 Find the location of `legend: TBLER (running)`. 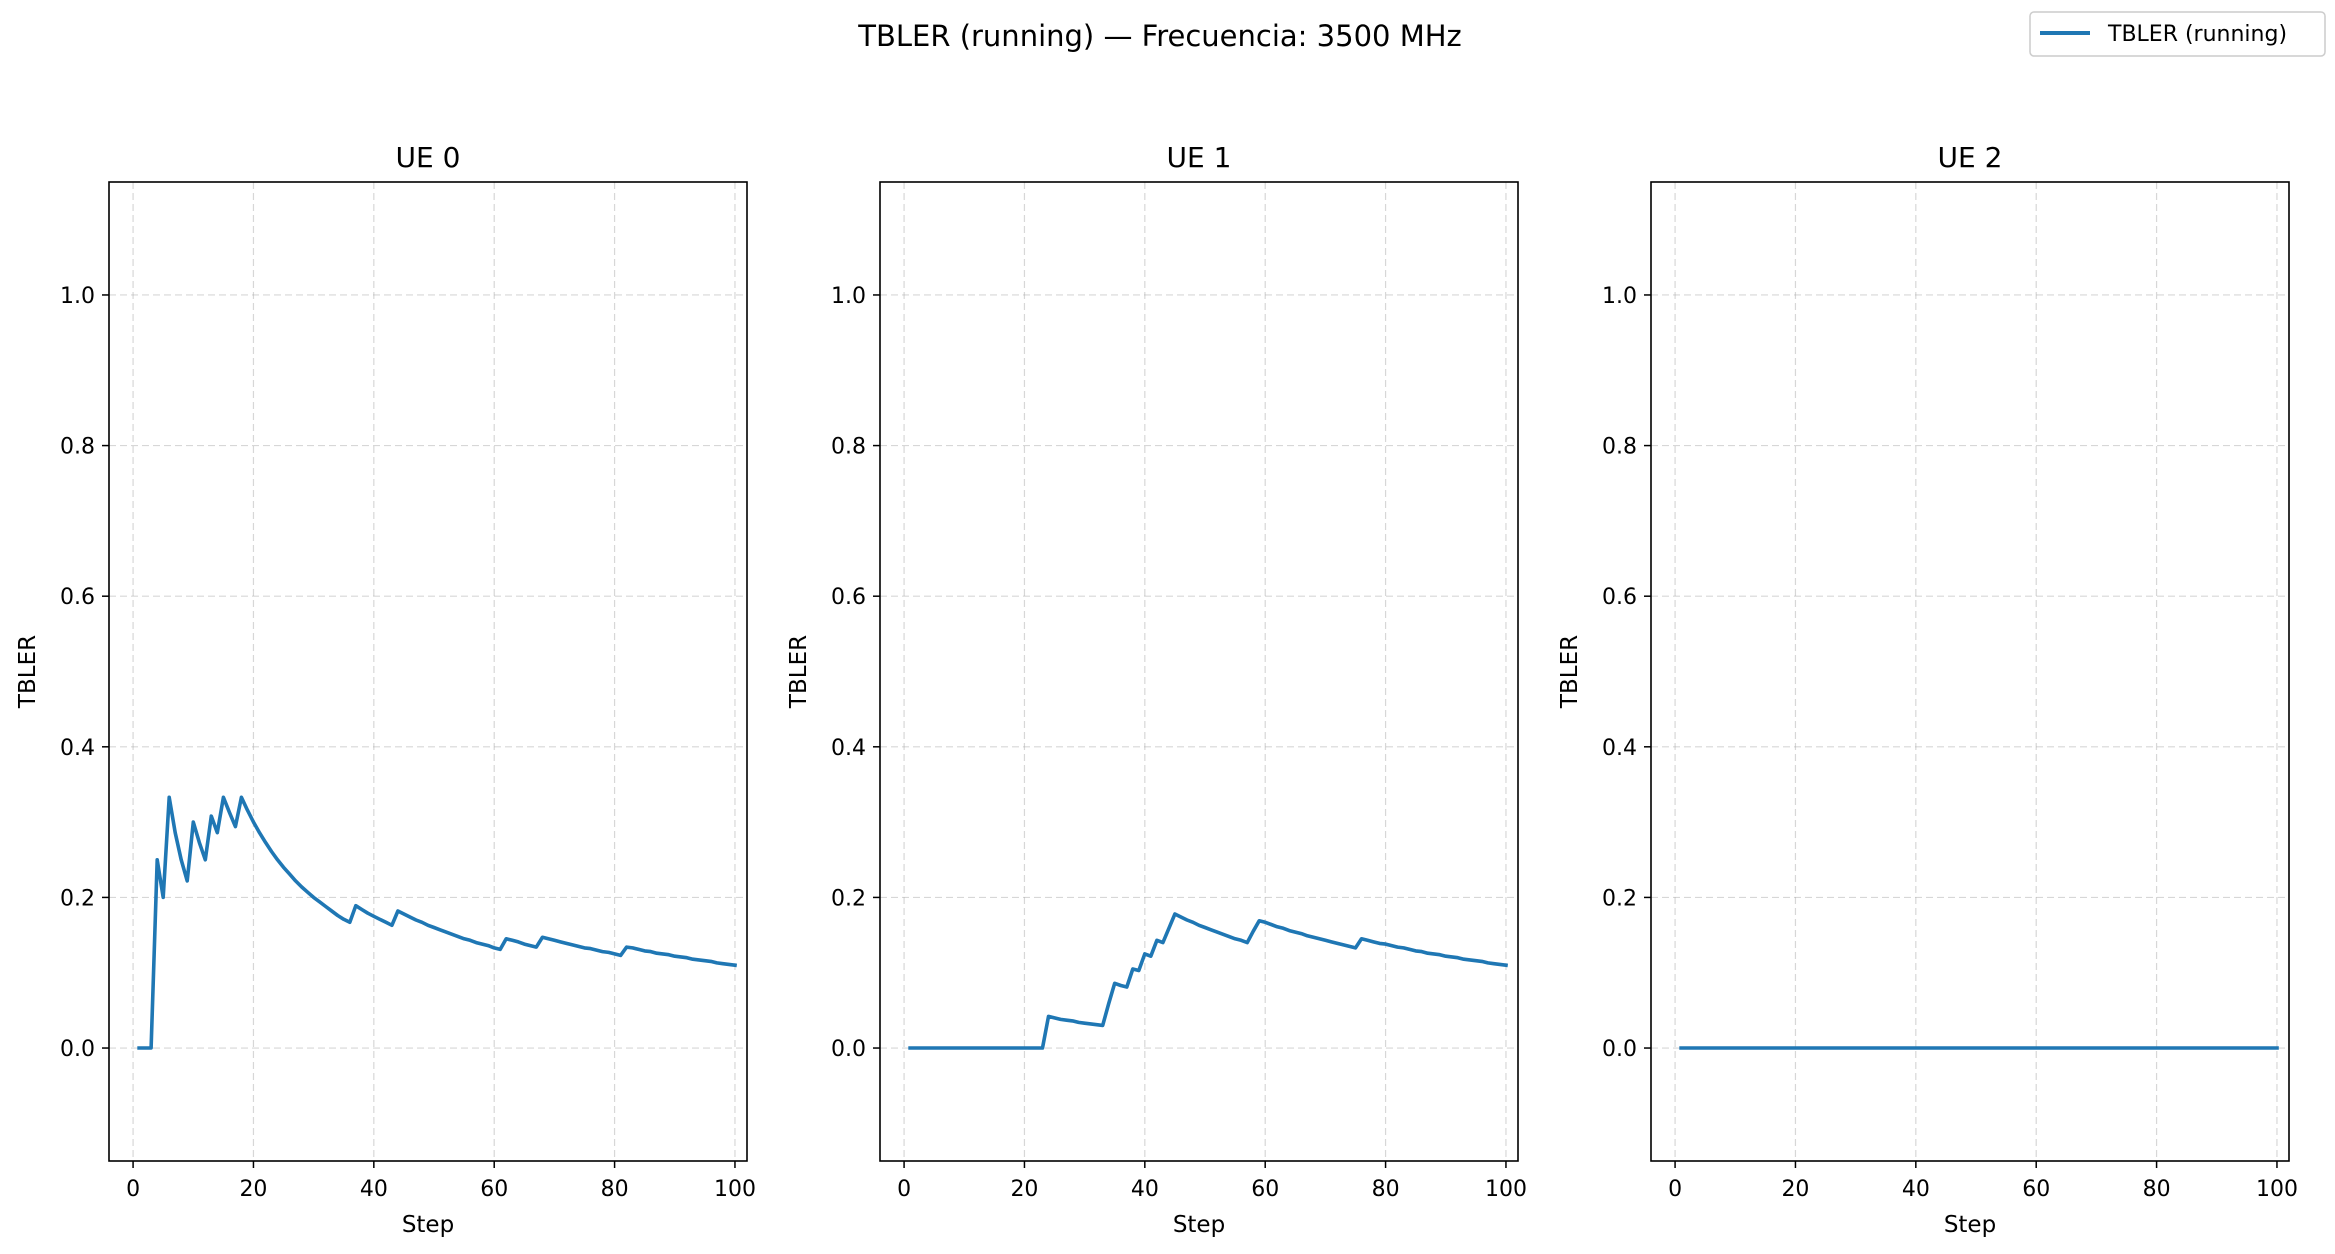

legend: TBLER (running) is located at coordinates (2177, 34).